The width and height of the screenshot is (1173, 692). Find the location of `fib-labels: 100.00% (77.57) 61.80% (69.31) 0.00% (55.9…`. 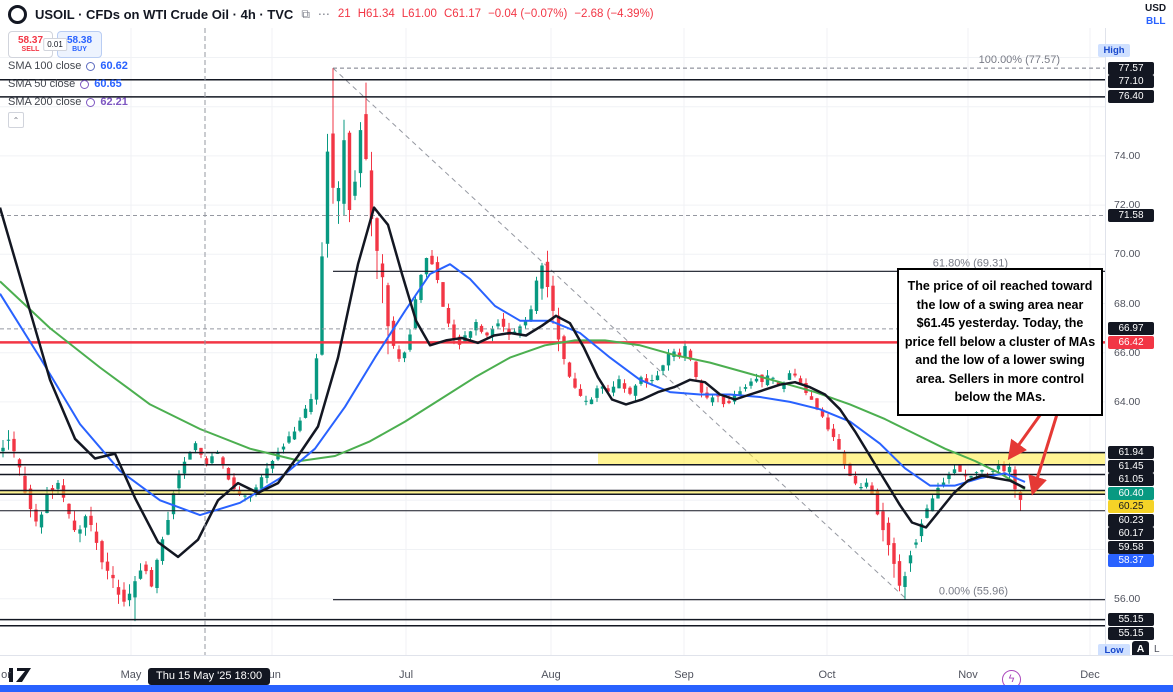

fib-labels: 100.00% (77.57) 61.80% (69.31) 0.00% (55.9… is located at coordinates (996, 326).